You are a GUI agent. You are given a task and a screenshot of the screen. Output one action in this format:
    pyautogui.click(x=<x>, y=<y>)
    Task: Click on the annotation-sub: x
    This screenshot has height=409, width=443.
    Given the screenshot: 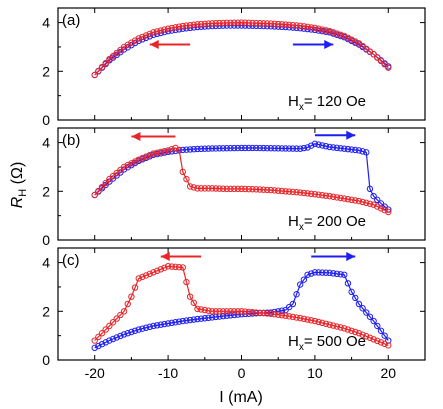 What is the action you would take?
    pyautogui.click(x=301, y=227)
    